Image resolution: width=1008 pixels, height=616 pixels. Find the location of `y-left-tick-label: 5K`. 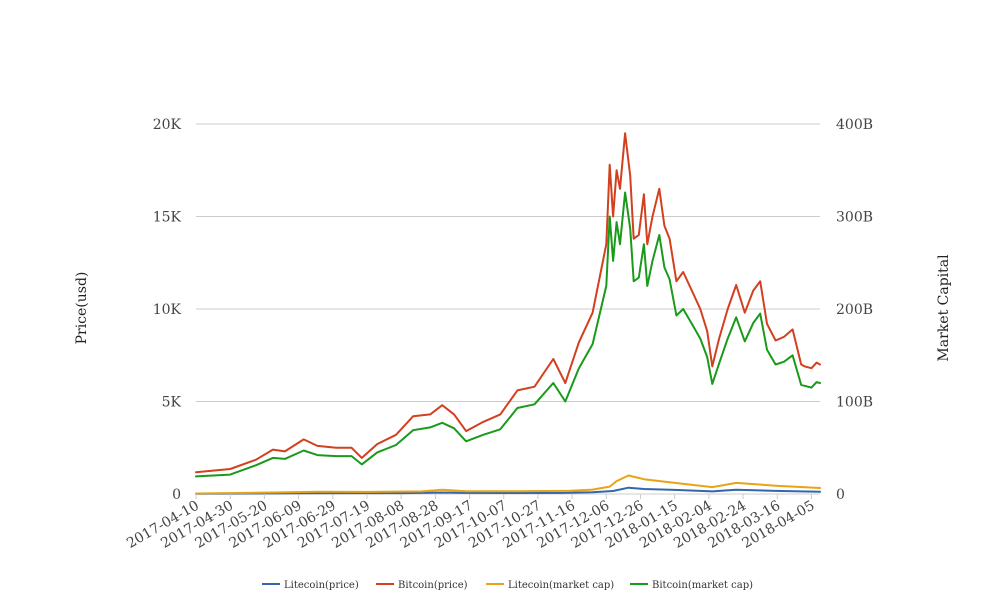

y-left-tick-label: 5K is located at coordinates (172, 403).